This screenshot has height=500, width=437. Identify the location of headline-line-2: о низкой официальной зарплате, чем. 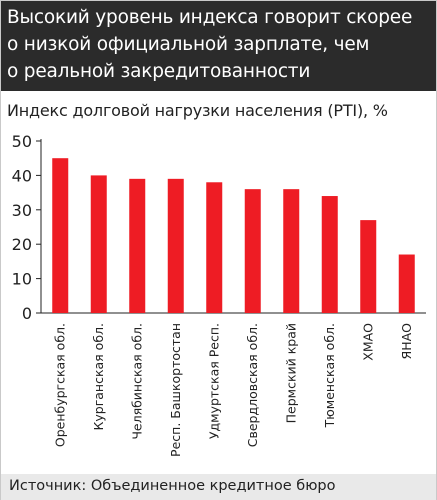
(188, 44).